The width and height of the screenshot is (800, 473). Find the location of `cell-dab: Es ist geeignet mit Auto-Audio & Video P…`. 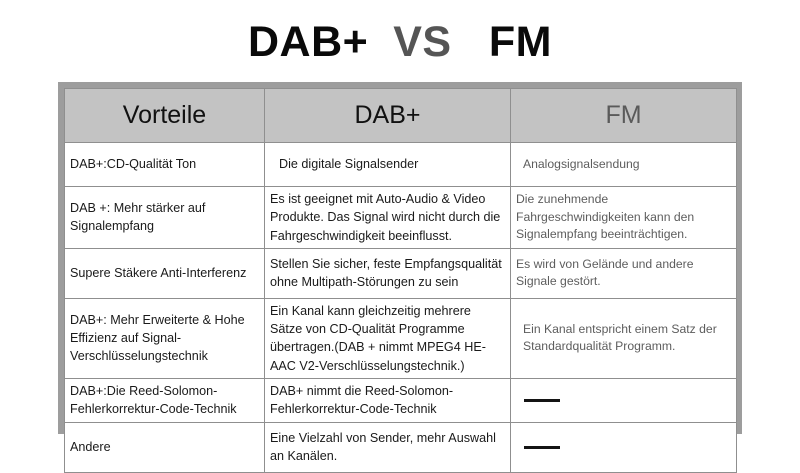

cell-dab: Es ist geeignet mit Auto-Audio & Video P… is located at coordinates (387, 217).